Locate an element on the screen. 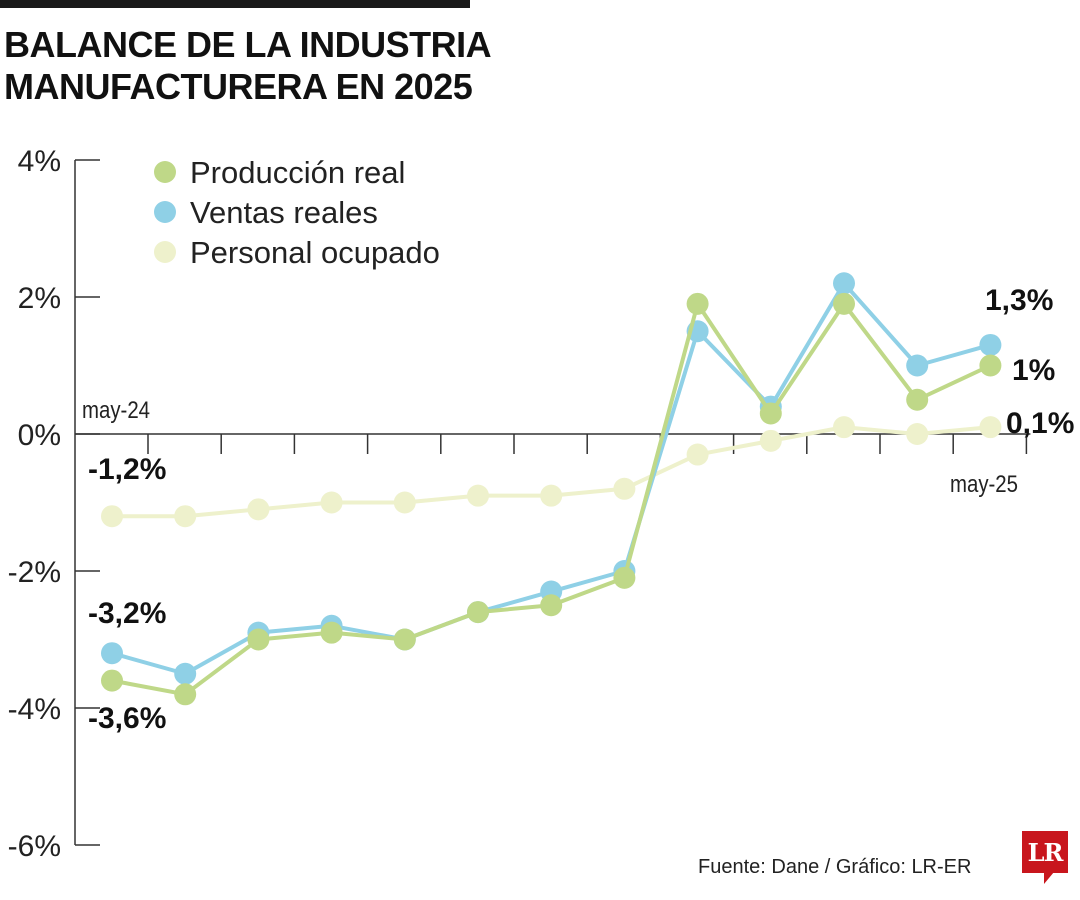 The height and width of the screenshot is (900, 1080). legend-label-ventas: Ventas reales is located at coordinates (284, 212).